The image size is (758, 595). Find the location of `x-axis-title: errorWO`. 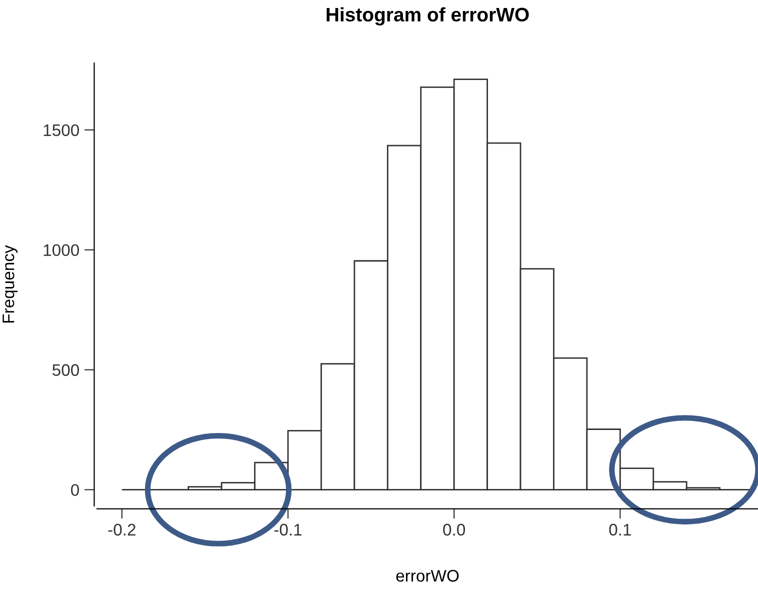

x-axis-title: errorWO is located at coordinates (427, 576).